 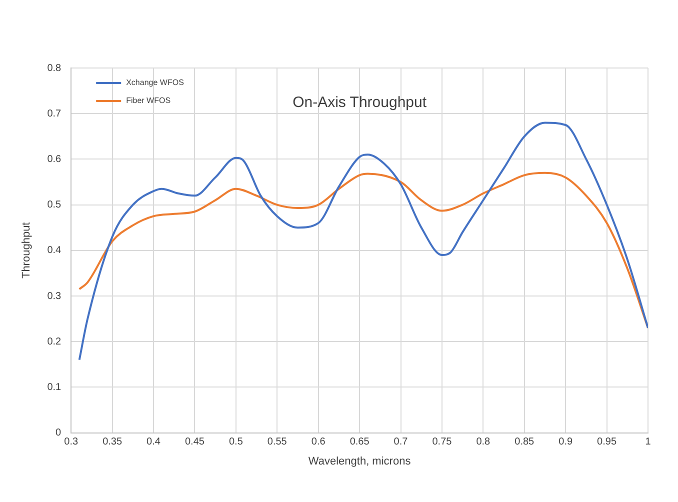 What do you see at coordinates (648, 442) in the screenshot?
I see `x-tick-label: 1` at bounding box center [648, 442].